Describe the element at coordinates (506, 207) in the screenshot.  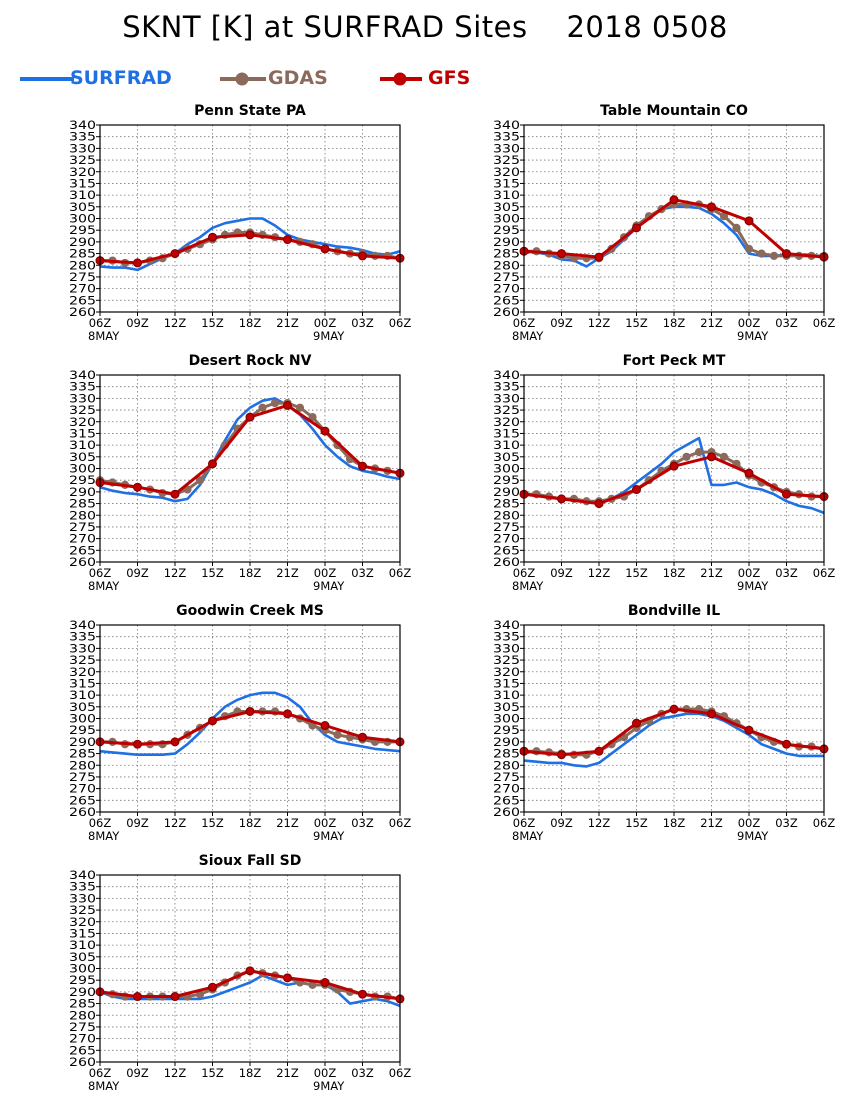
I see `y-tick-label: 305` at that location.